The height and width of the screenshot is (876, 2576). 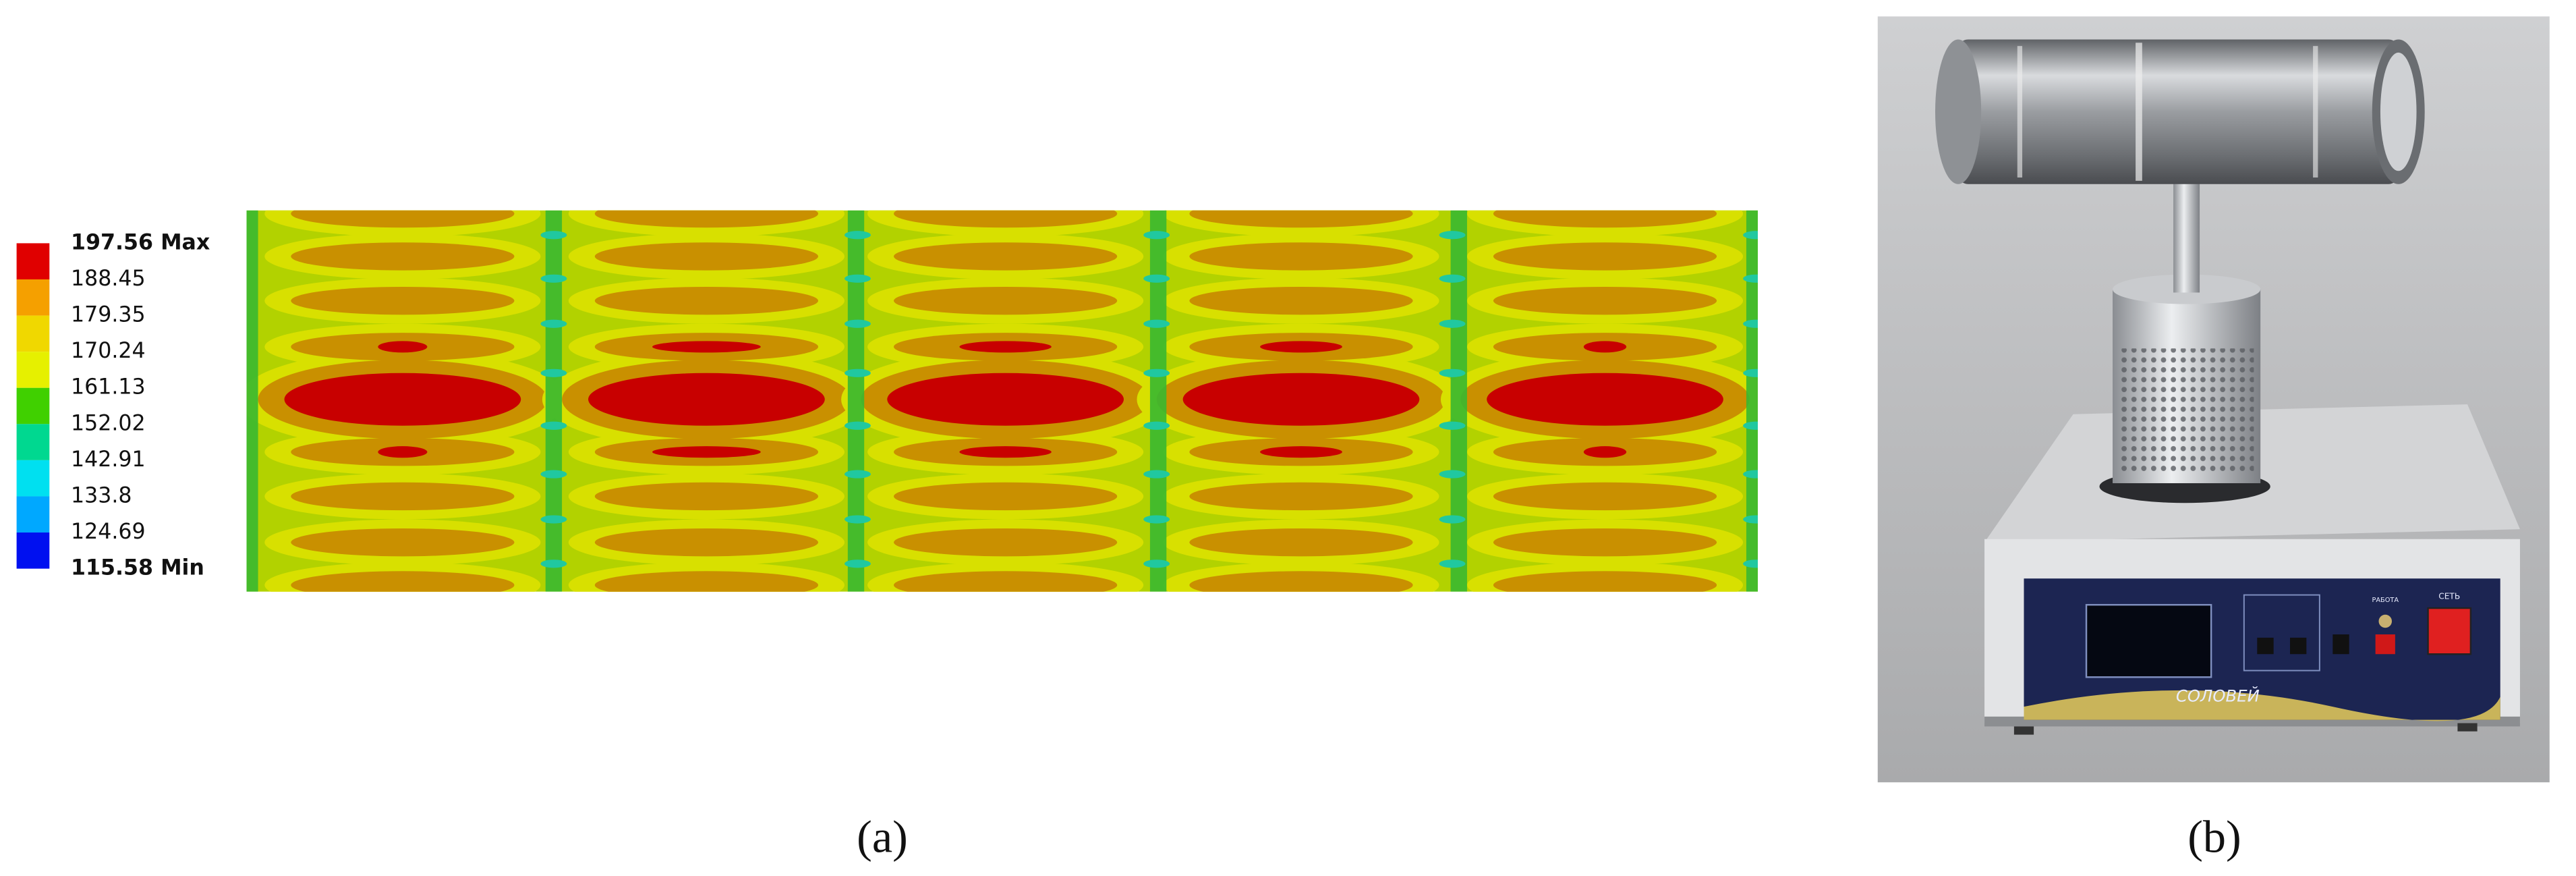 I want to click on button, so click(x=2340, y=644).